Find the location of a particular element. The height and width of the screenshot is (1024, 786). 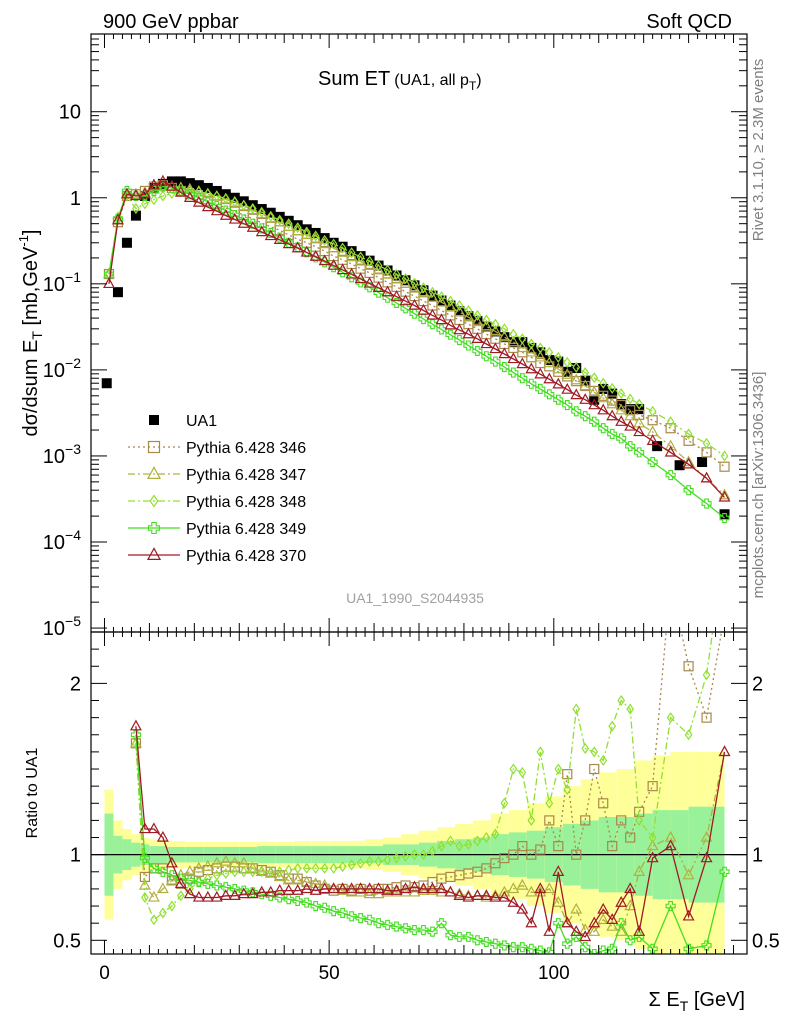

y-tick-label: 10 is located at coordinates (70, 113).